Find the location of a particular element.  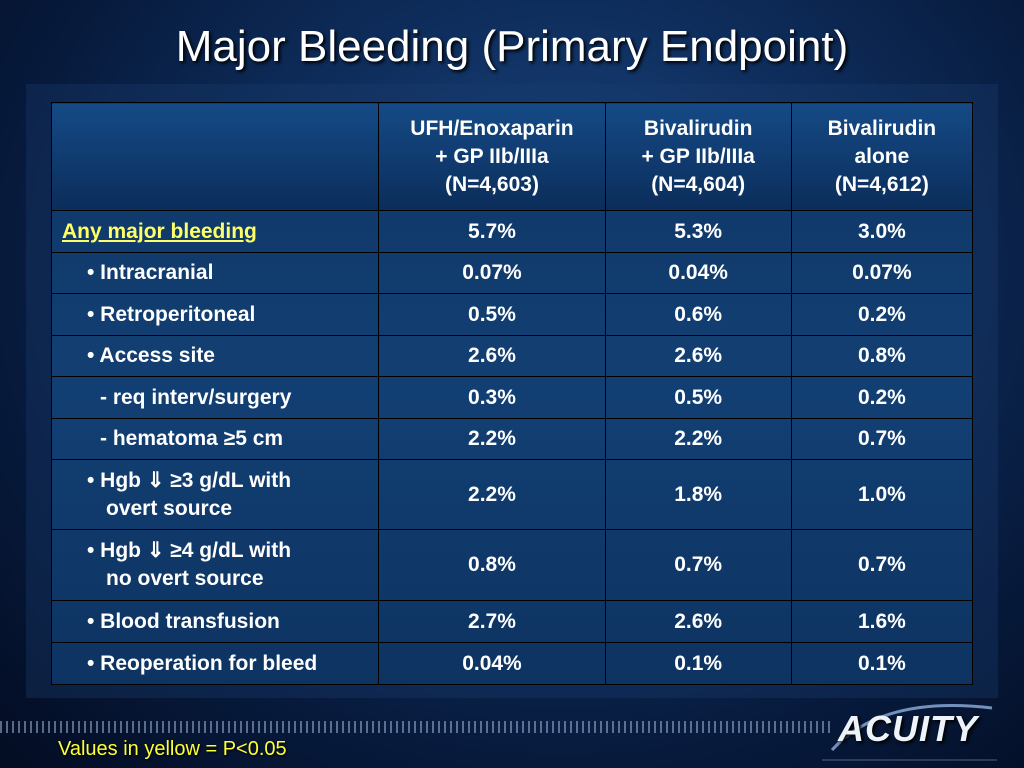

row-label-text: • Retroperitoneal is located at coordinates (171, 314).